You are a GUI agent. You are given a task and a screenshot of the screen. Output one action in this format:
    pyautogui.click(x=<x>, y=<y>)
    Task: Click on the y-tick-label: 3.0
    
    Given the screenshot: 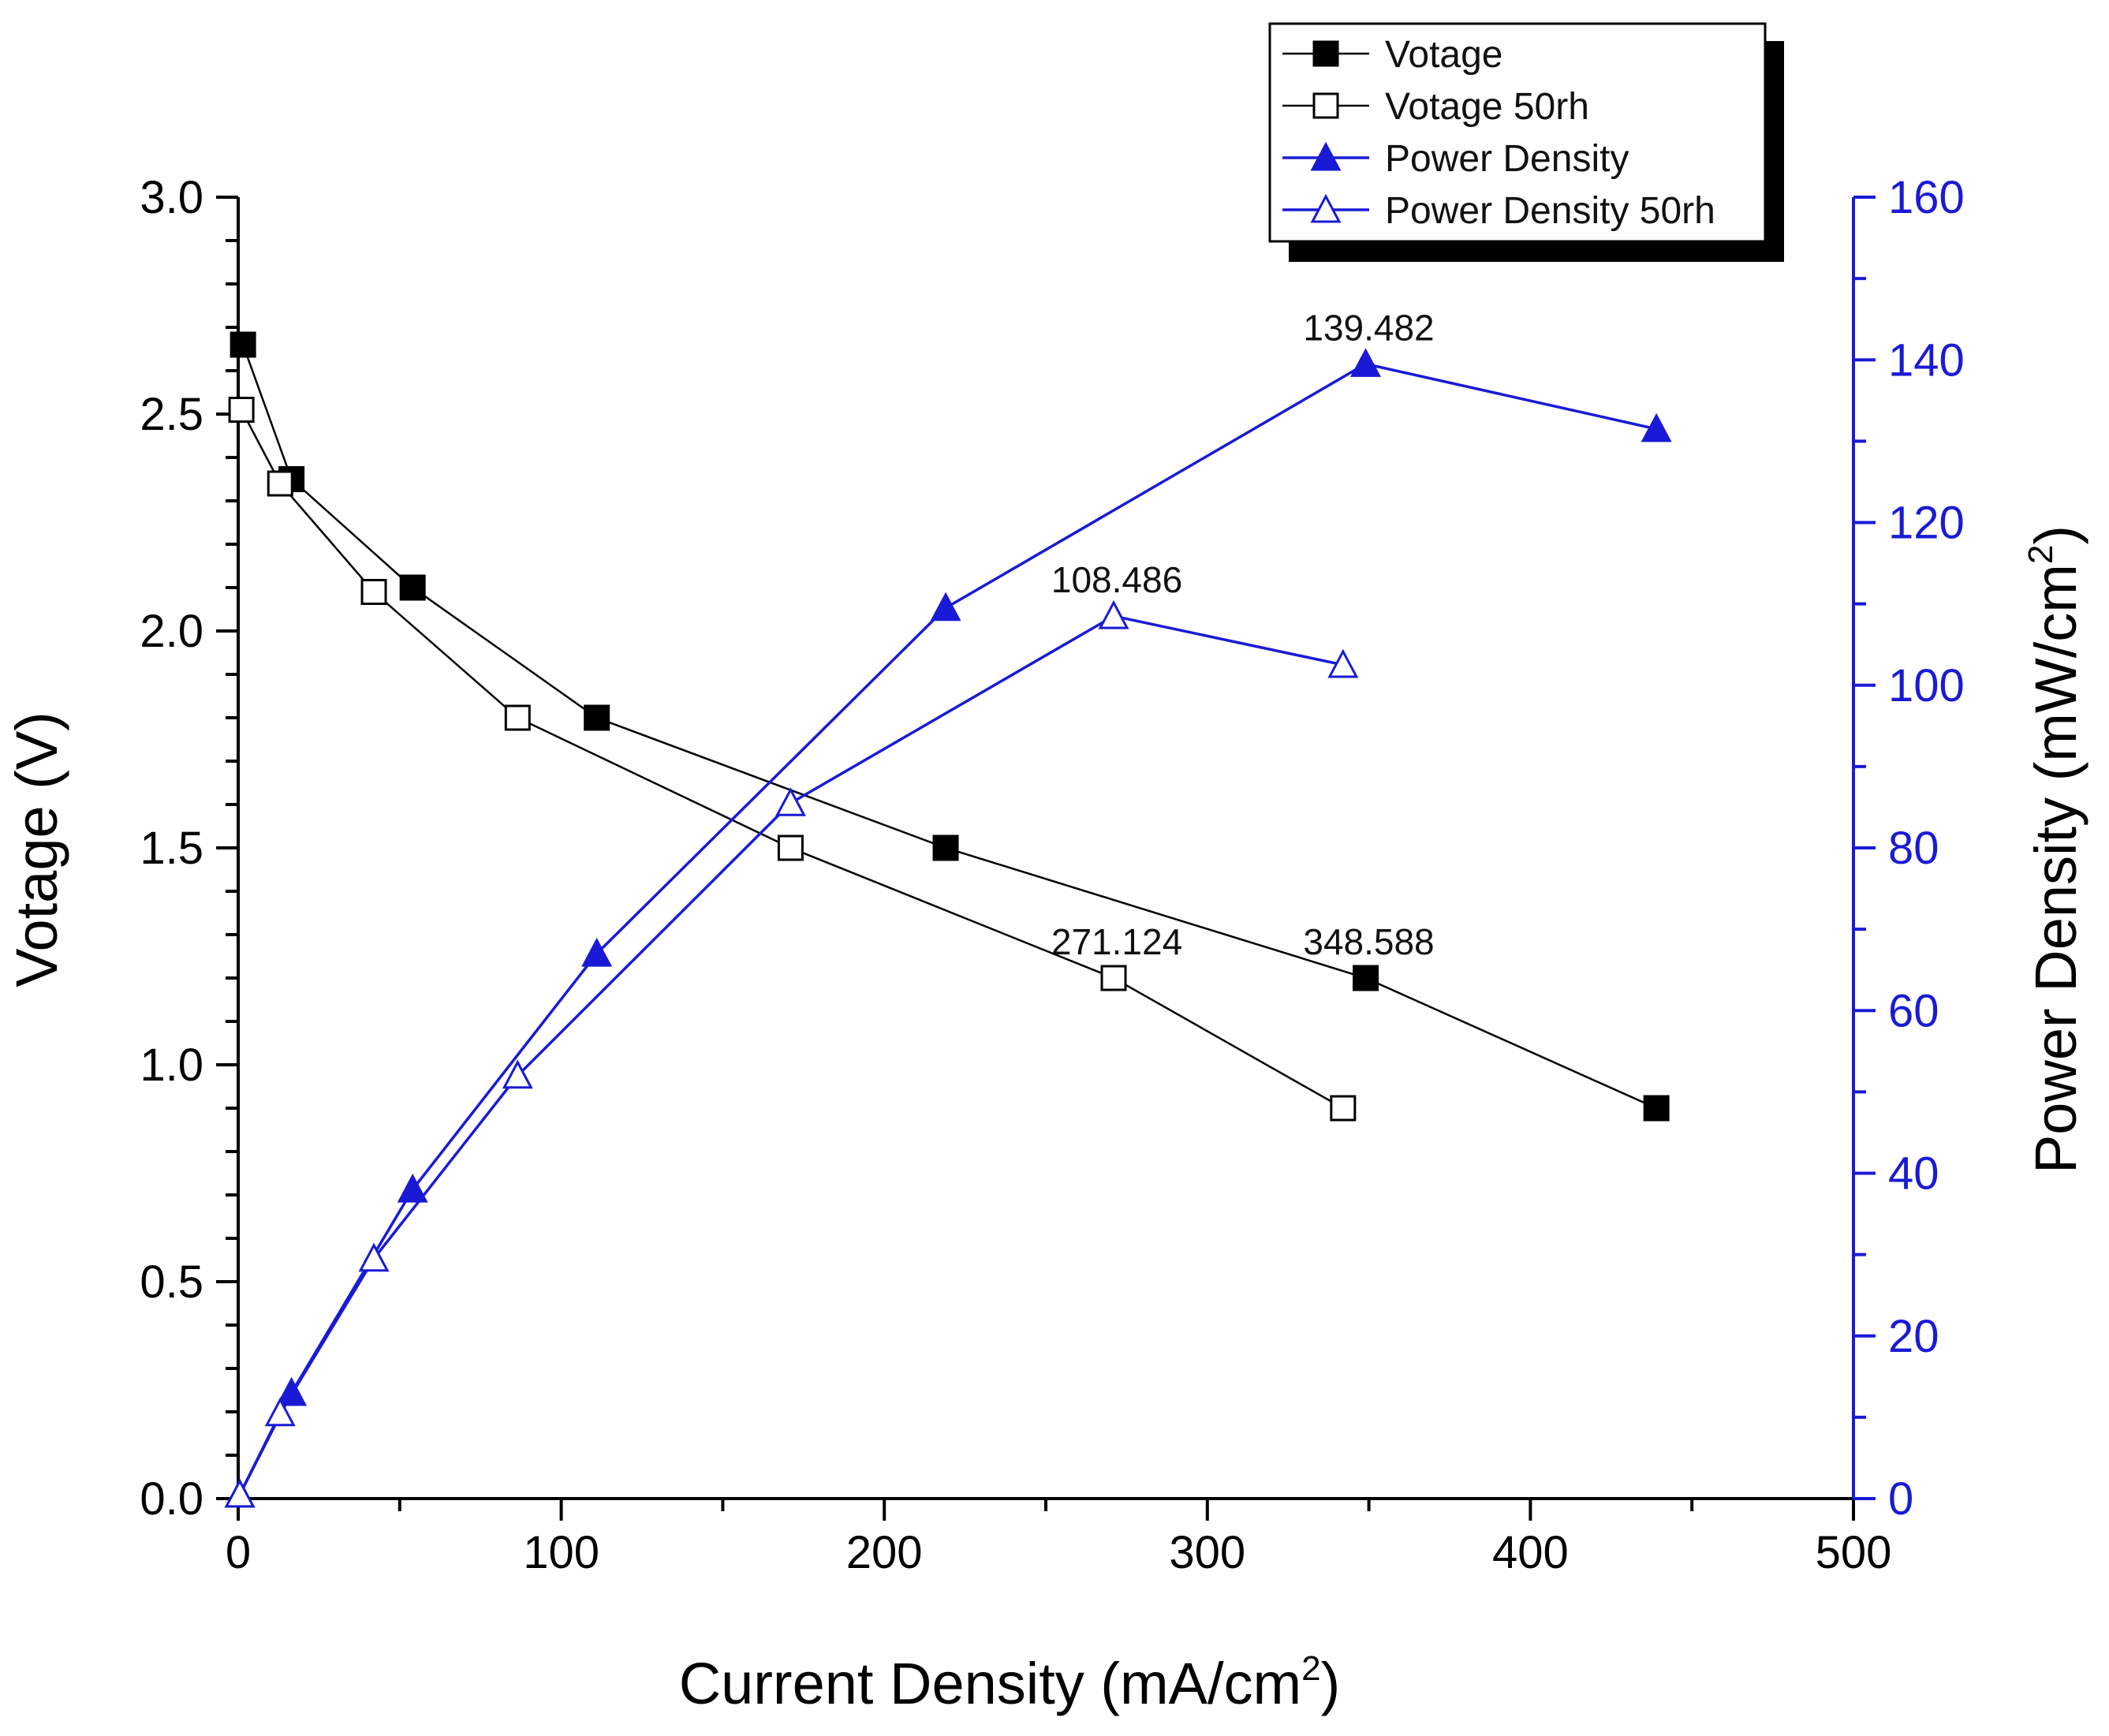 What is the action you would take?
    pyautogui.click(x=171, y=197)
    